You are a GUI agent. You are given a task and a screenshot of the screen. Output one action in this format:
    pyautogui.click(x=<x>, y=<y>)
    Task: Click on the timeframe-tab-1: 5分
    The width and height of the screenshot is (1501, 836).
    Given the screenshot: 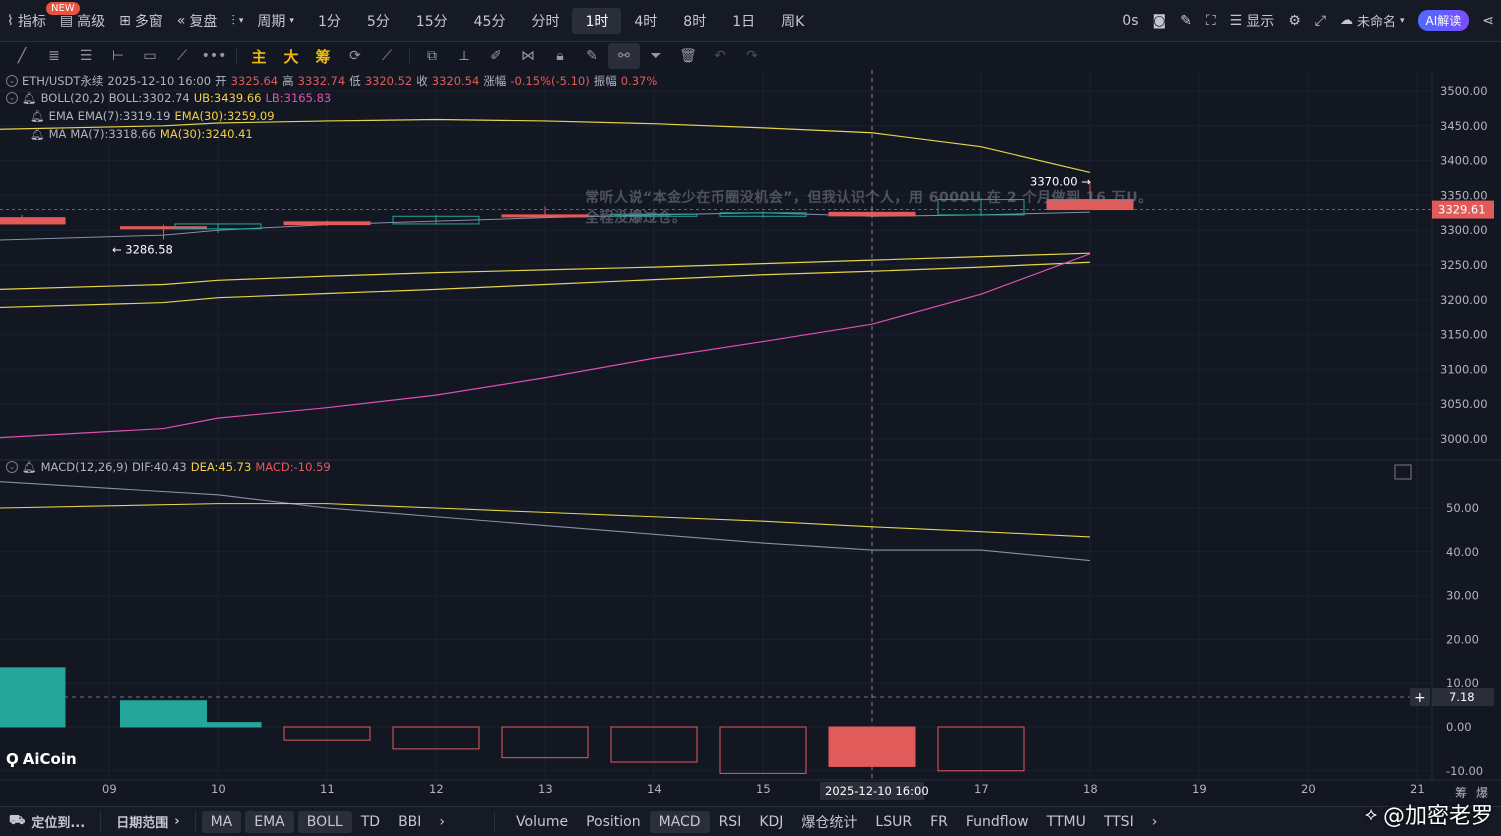 What is the action you would take?
    pyautogui.click(x=378, y=21)
    